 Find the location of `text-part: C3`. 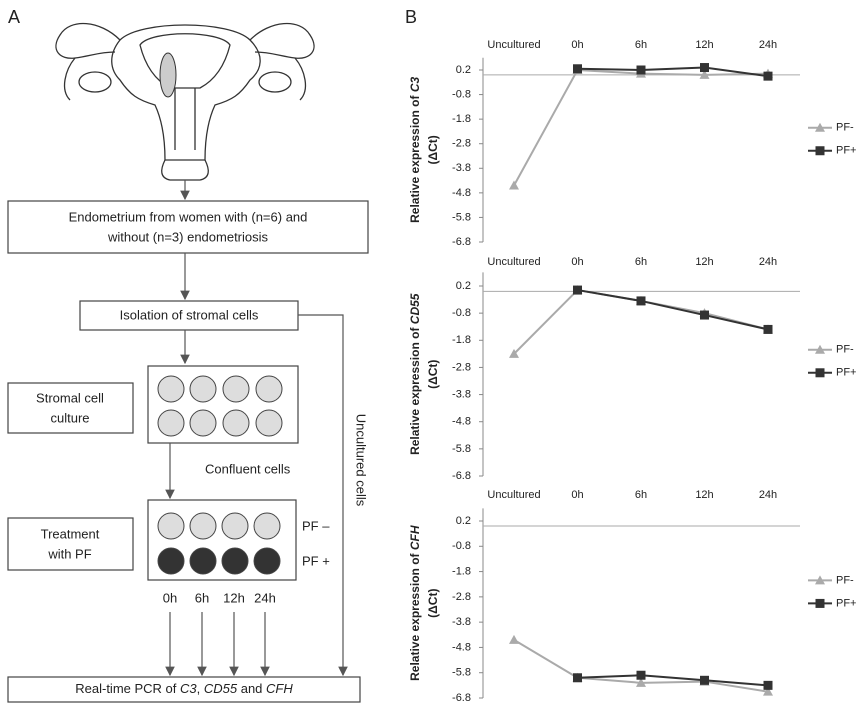

text-part: C3 is located at coordinates (415, 85).